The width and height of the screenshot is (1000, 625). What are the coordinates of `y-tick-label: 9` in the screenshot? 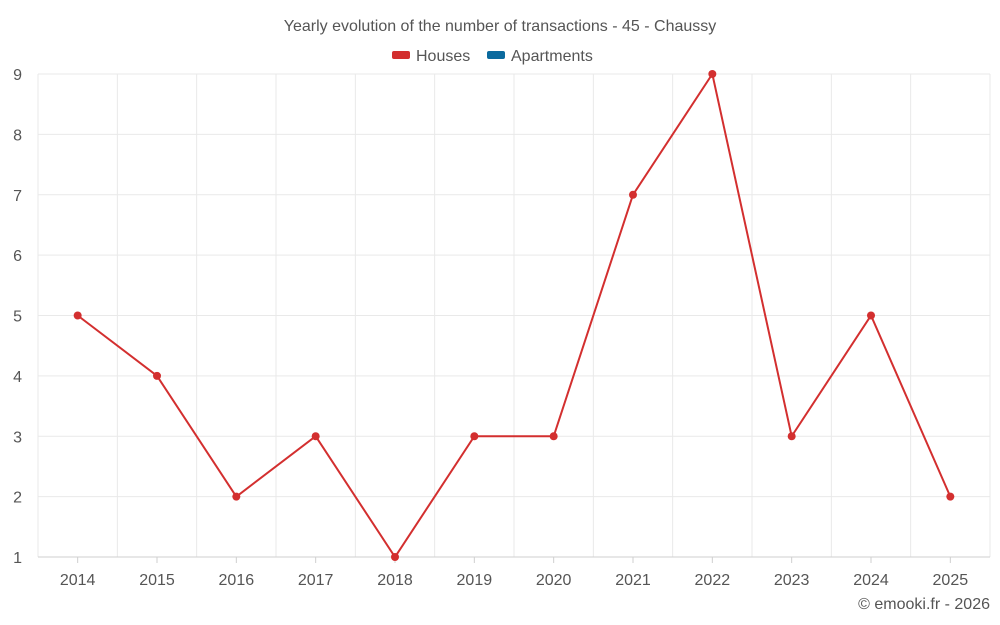 It's located at (17, 75).